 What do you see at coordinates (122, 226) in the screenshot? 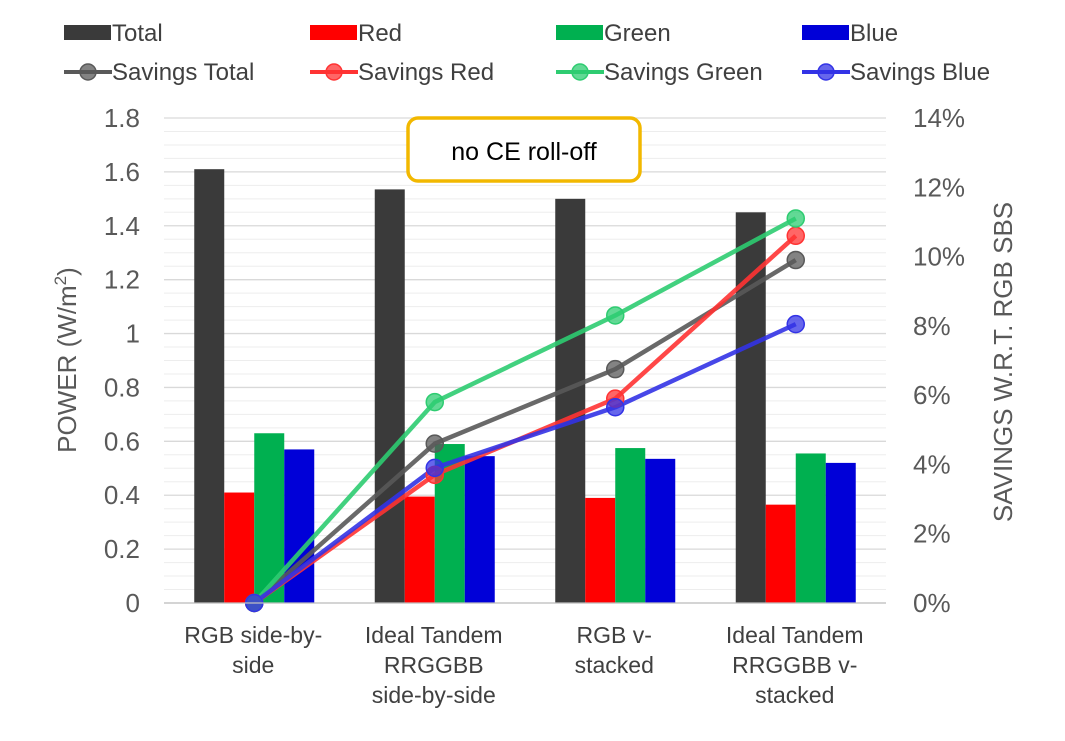
I see `y-left-tick-label: 1.4` at bounding box center [122, 226].